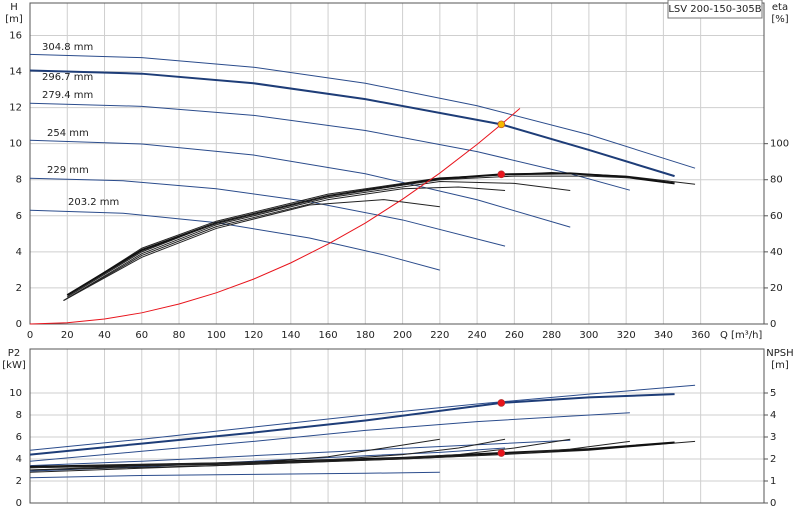 This screenshot has width=800, height=520. I want to click on y2-tick-label: 5, so click(773, 393).